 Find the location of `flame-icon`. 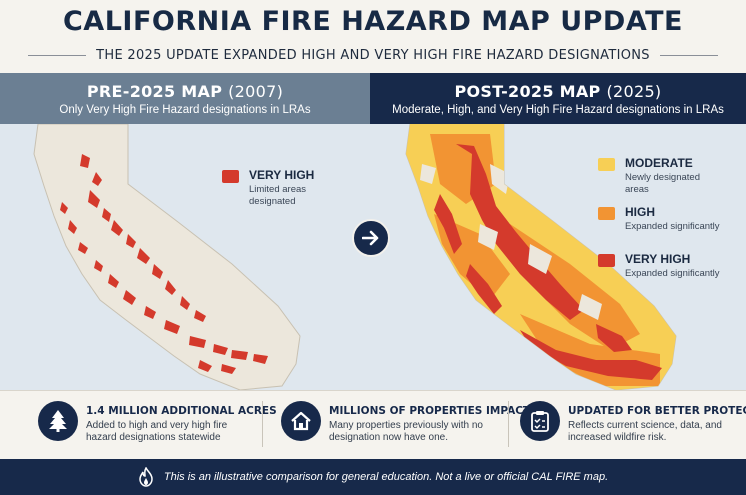

flame-icon is located at coordinates (146, 477).